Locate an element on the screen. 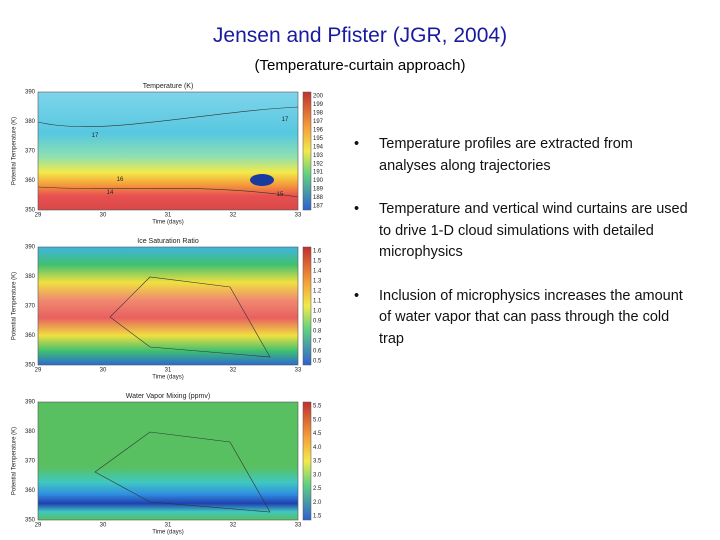 Image resolution: width=720 pixels, height=540 pixels. slide-title: Jensen and Pfister (JGR, 2004) is located at coordinates (360, 35).